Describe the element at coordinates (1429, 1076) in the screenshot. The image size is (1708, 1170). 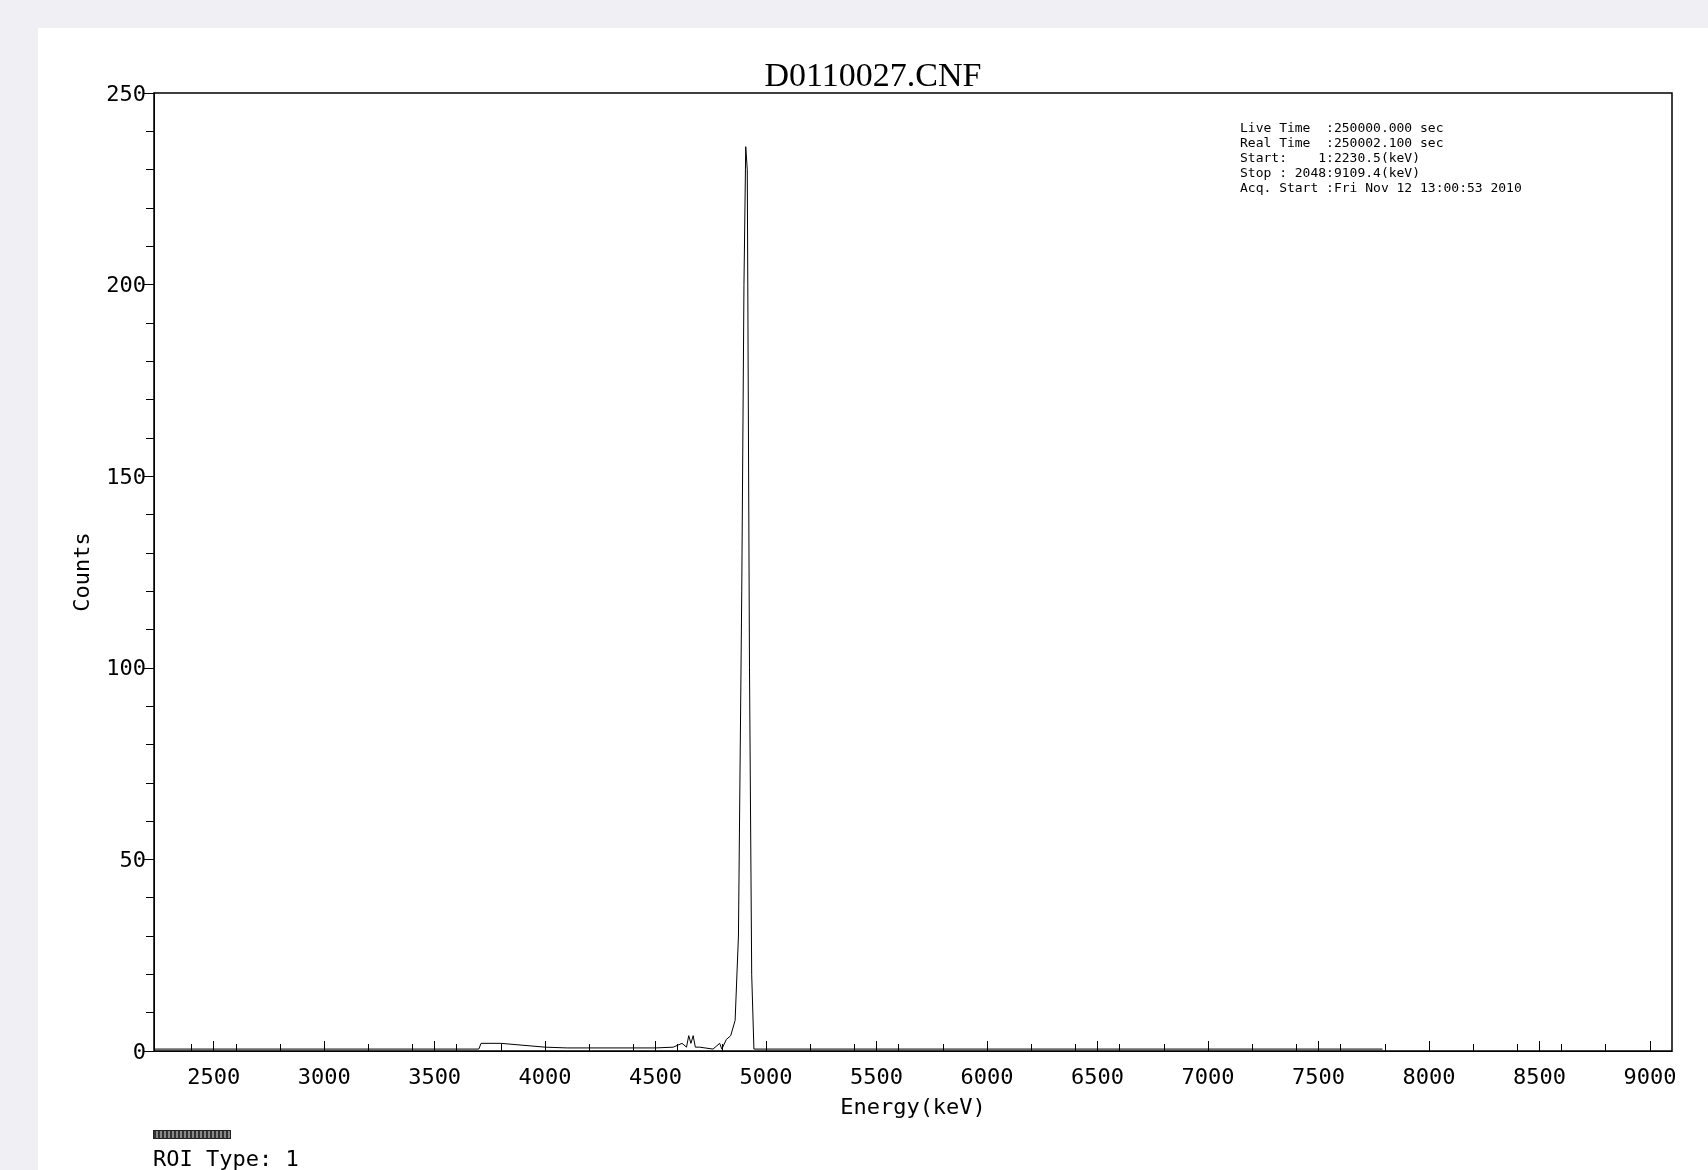
I see `x-tick-label: 8000` at that location.